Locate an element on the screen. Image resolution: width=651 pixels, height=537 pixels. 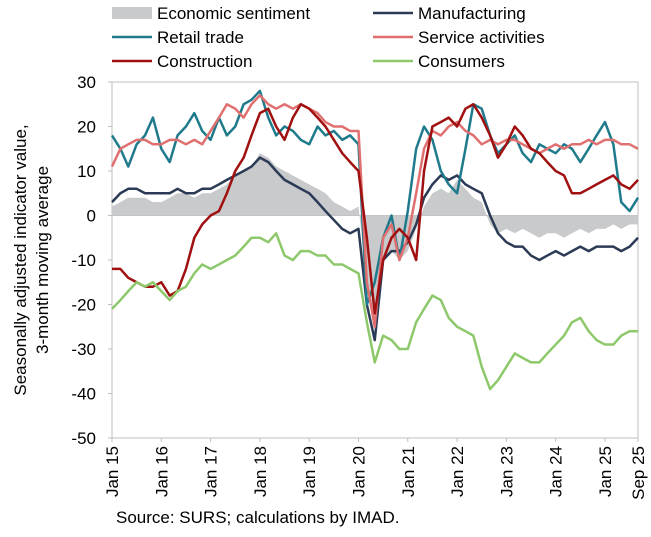
y-tick-label: 30 is located at coordinates (86, 82).